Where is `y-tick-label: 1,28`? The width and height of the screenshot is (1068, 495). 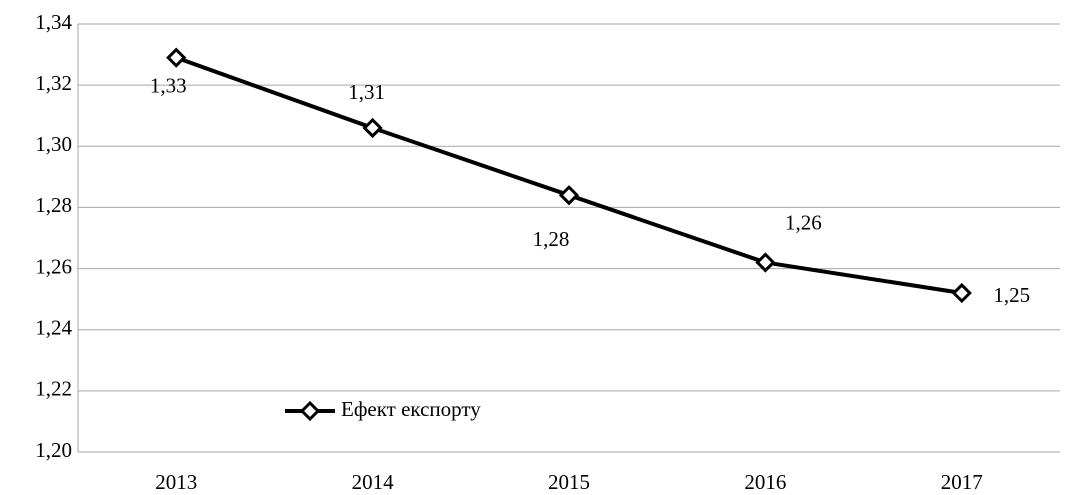 y-tick-label: 1,28 is located at coordinates (53, 205).